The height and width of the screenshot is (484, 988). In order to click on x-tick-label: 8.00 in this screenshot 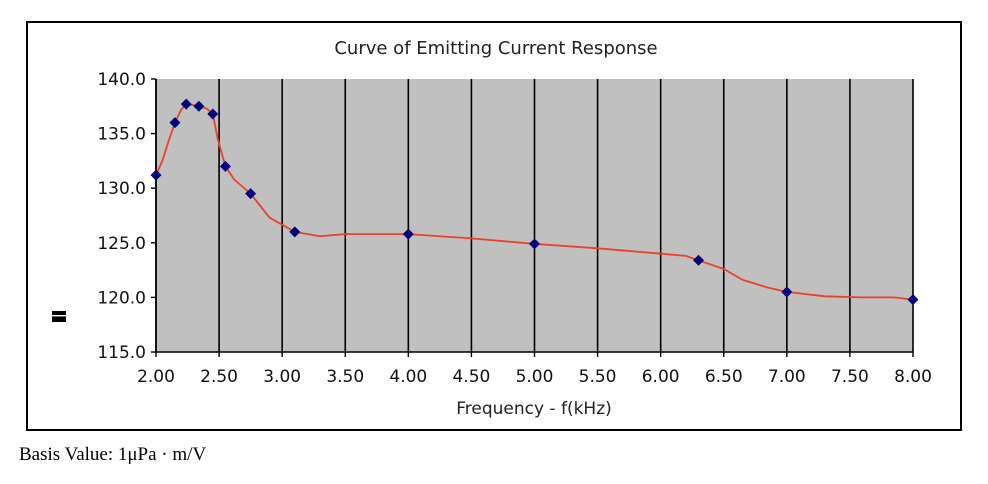, I will do `click(913, 377)`.